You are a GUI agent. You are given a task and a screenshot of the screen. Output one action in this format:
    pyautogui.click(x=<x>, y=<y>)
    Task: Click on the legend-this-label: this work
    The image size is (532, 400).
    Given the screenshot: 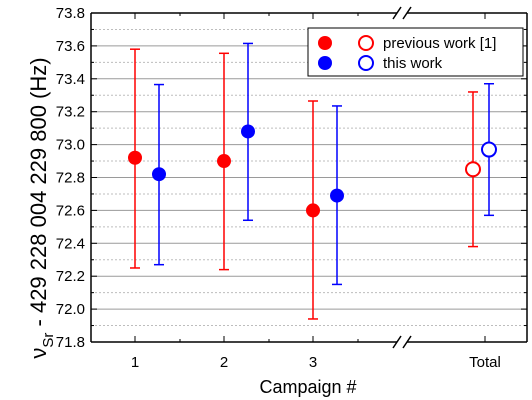 What is the action you would take?
    pyautogui.click(x=413, y=63)
    